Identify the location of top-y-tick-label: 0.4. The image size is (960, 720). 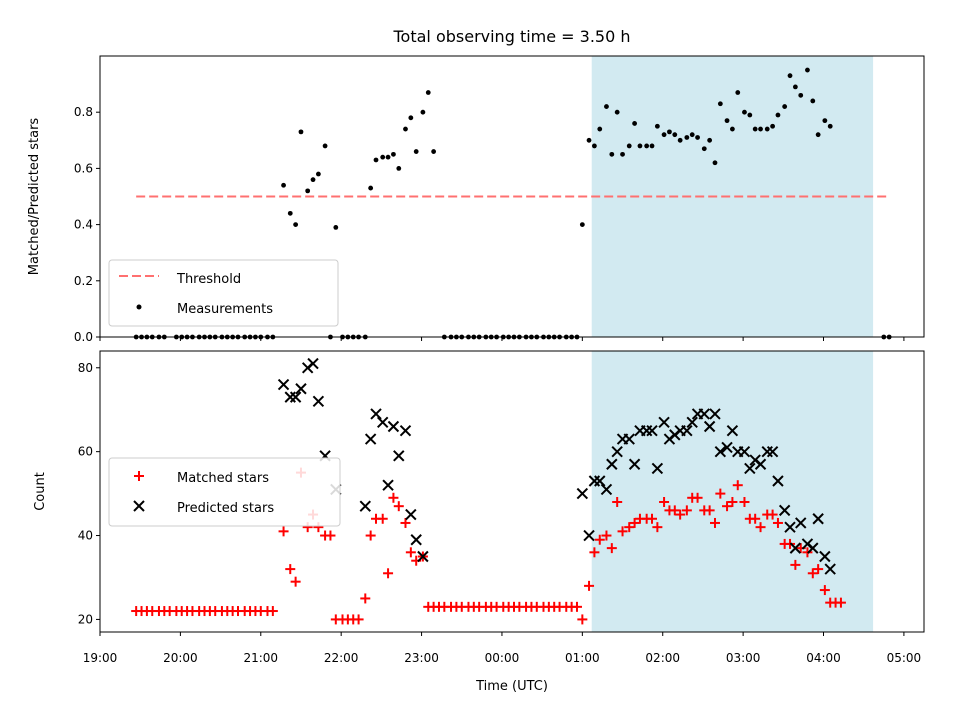
(83, 225).